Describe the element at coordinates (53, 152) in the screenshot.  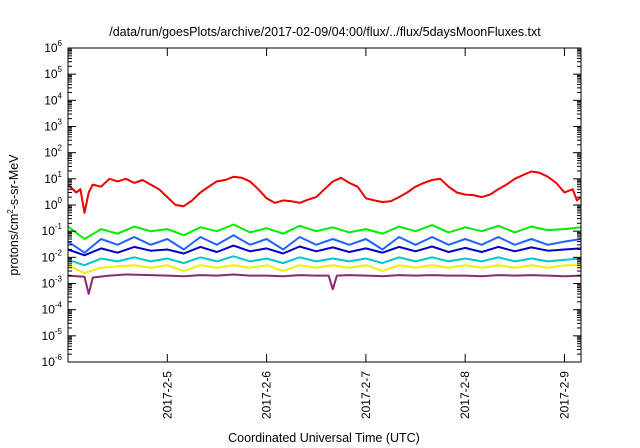
I see `y-tick-label: 10²` at that location.